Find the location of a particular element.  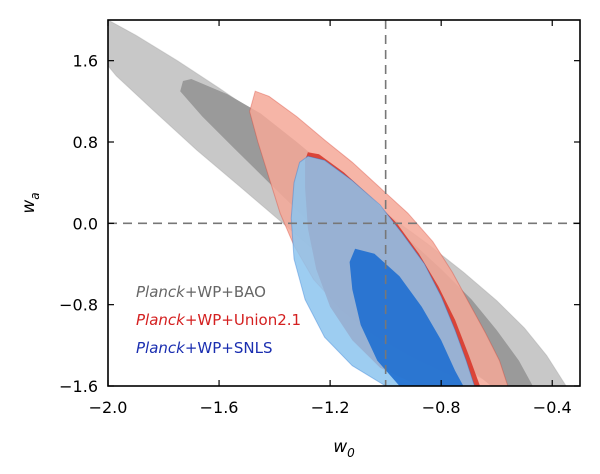

legend-entry-suffix: +WP+Union2.1 is located at coordinates (243, 320).